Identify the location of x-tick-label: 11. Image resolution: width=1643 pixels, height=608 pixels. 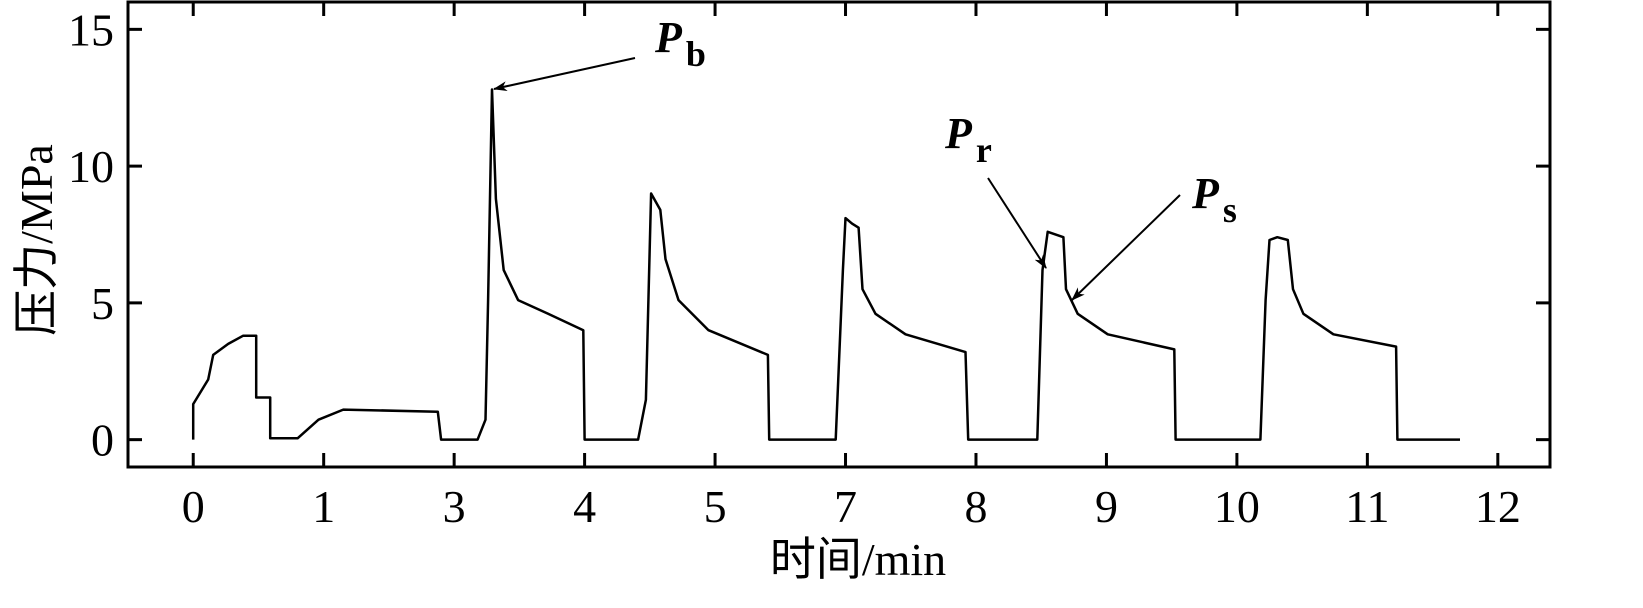
(1367, 506).